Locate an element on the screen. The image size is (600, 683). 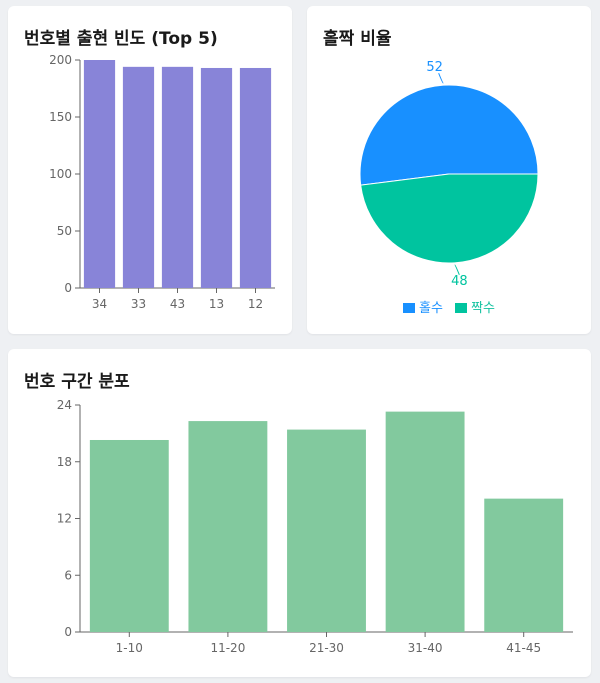
top5-y-tick-label: 150 is located at coordinates (60, 117).